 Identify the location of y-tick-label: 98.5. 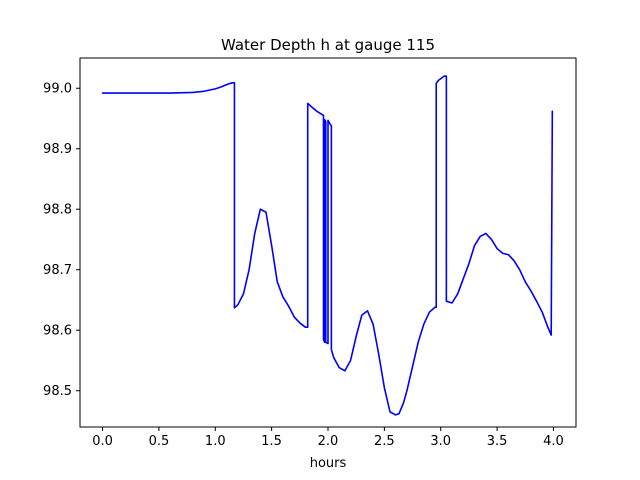
(57, 391).